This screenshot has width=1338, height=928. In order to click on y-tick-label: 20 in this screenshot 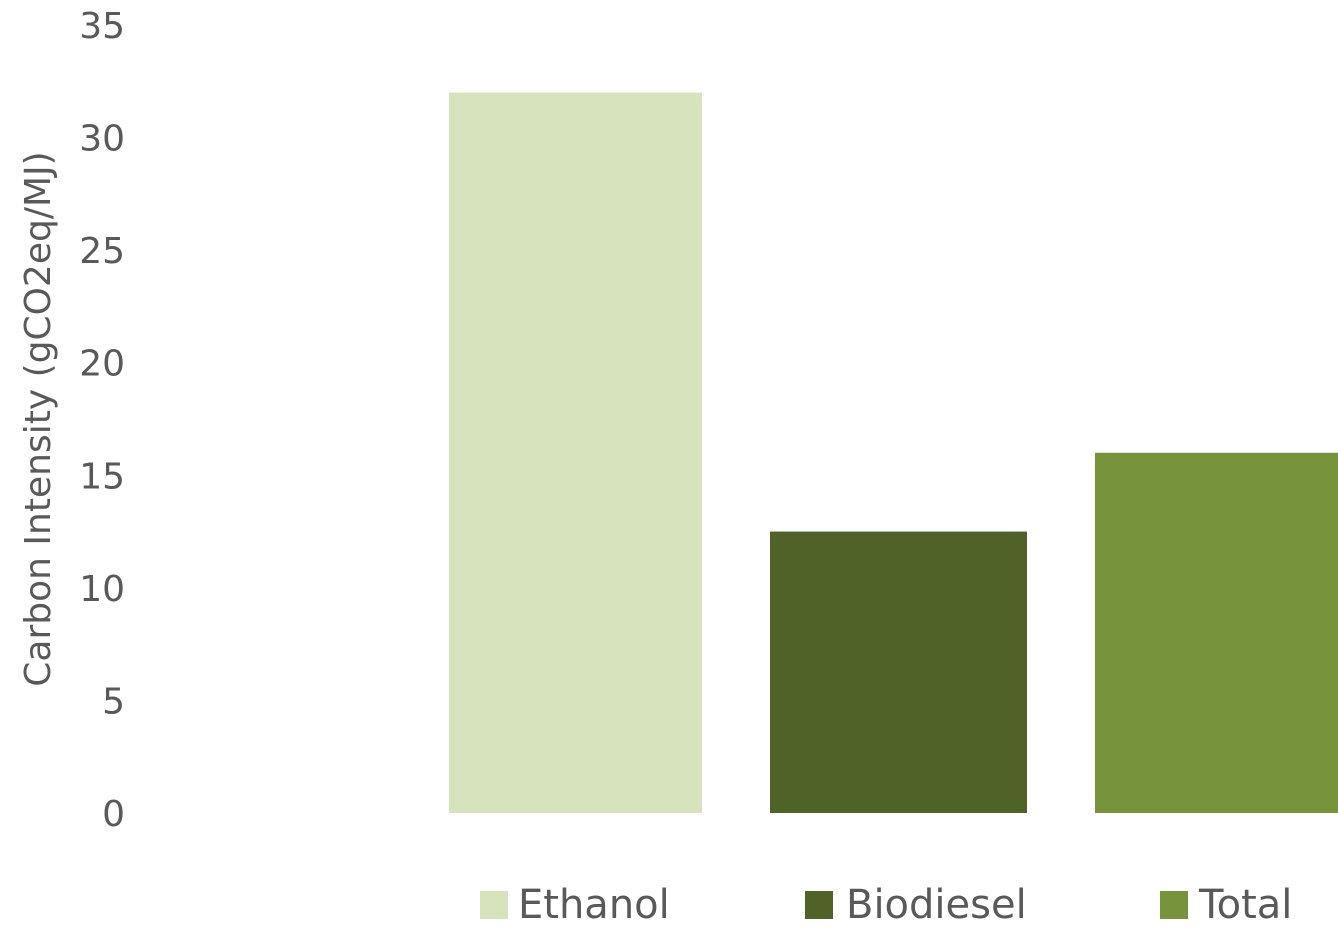, I will do `click(102, 364)`.